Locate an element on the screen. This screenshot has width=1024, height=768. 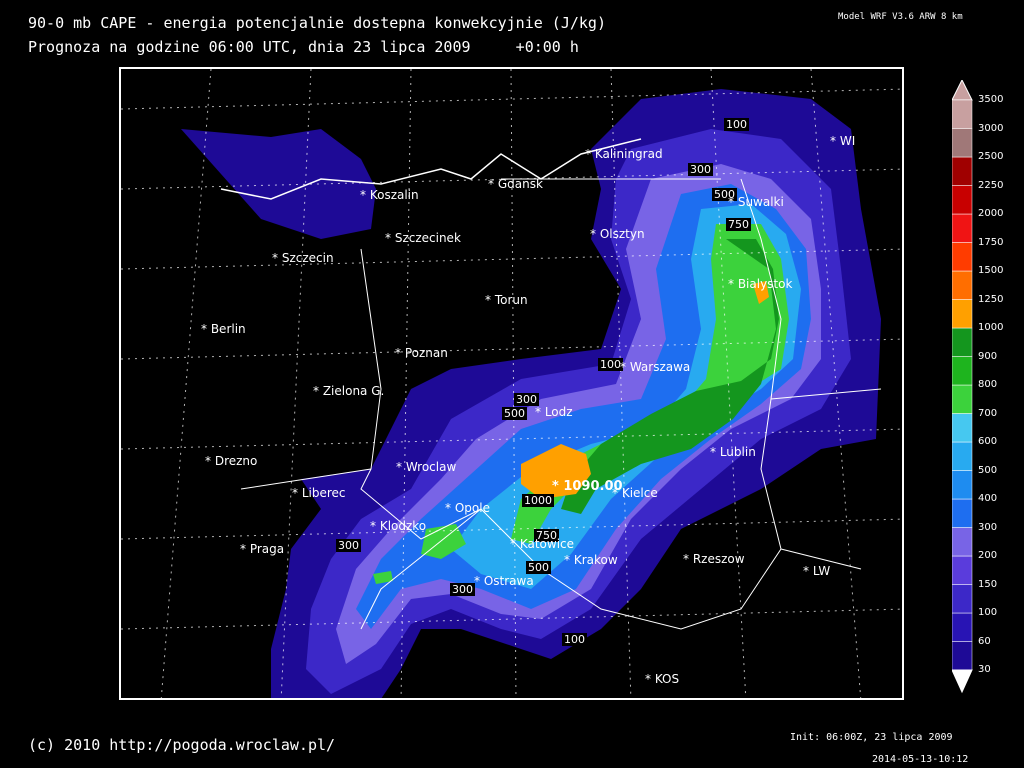
city-label: * Suwalki is located at coordinates (756, 202).